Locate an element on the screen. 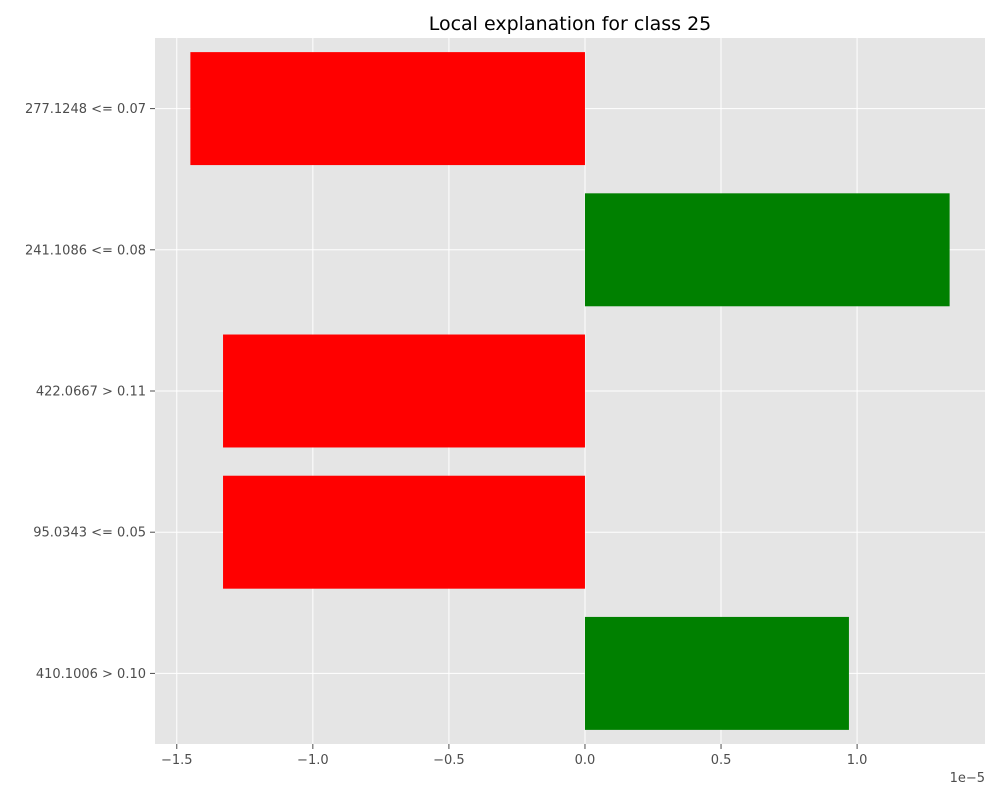  y-tick-label: 410.1006 > 0.10 is located at coordinates (91, 674).